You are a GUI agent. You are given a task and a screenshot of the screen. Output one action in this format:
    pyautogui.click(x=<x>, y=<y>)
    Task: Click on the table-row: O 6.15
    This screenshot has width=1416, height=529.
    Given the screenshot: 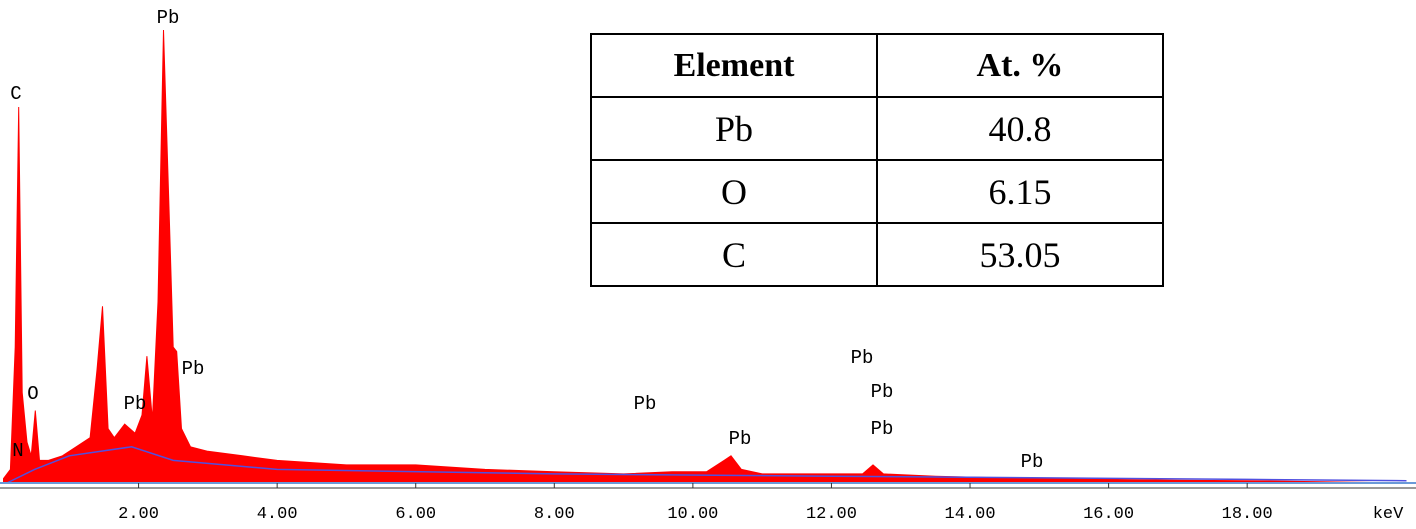 What is the action you would take?
    pyautogui.click(x=877, y=191)
    